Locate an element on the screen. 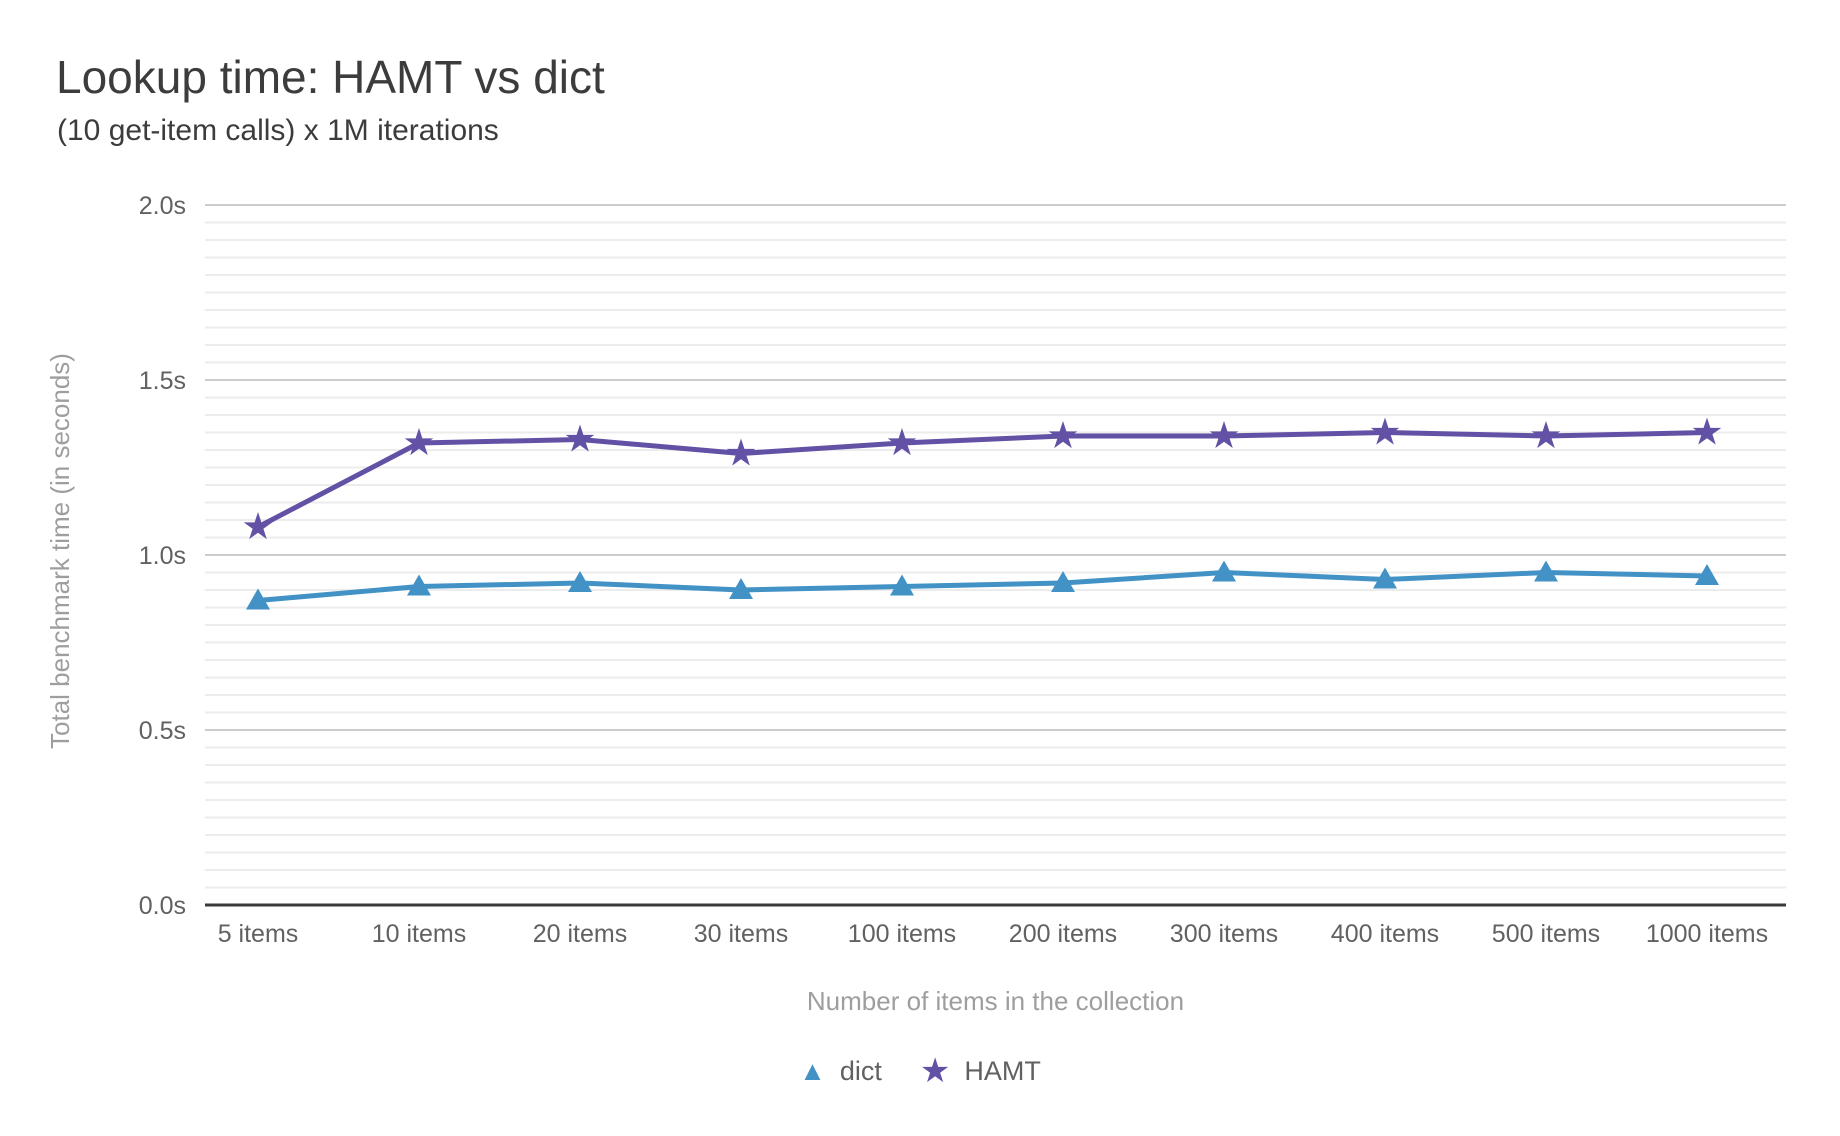  x-tick-label: 20 items is located at coordinates (580, 934).